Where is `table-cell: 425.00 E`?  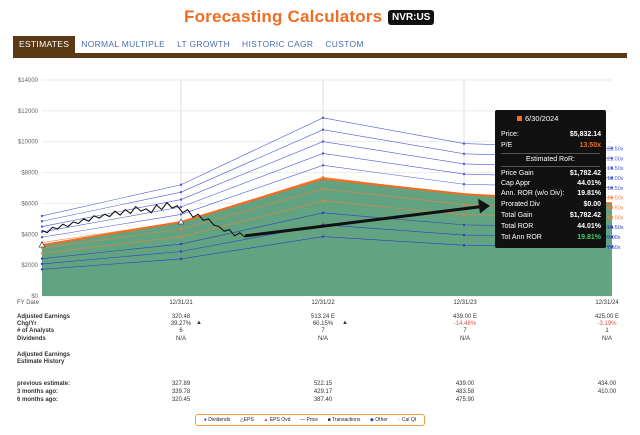
table-cell: 425.00 E is located at coordinates (607, 317).